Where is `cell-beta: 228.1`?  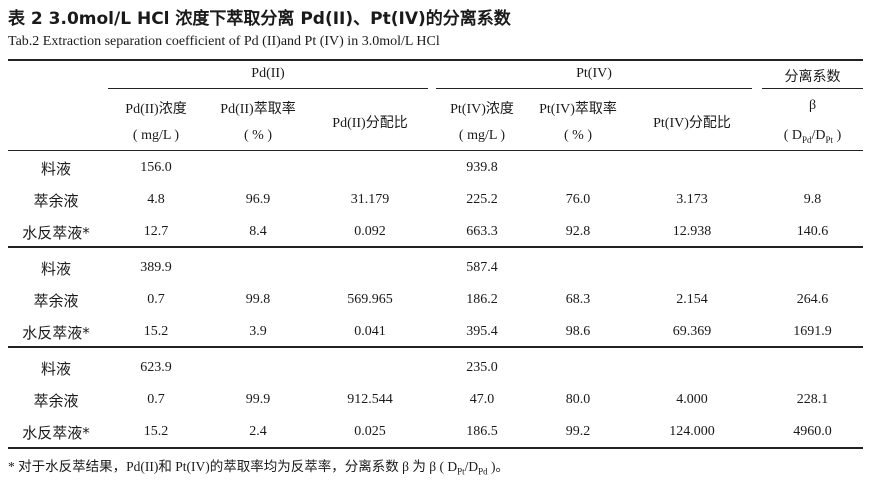
cell-beta: 228.1 is located at coordinates (812, 399).